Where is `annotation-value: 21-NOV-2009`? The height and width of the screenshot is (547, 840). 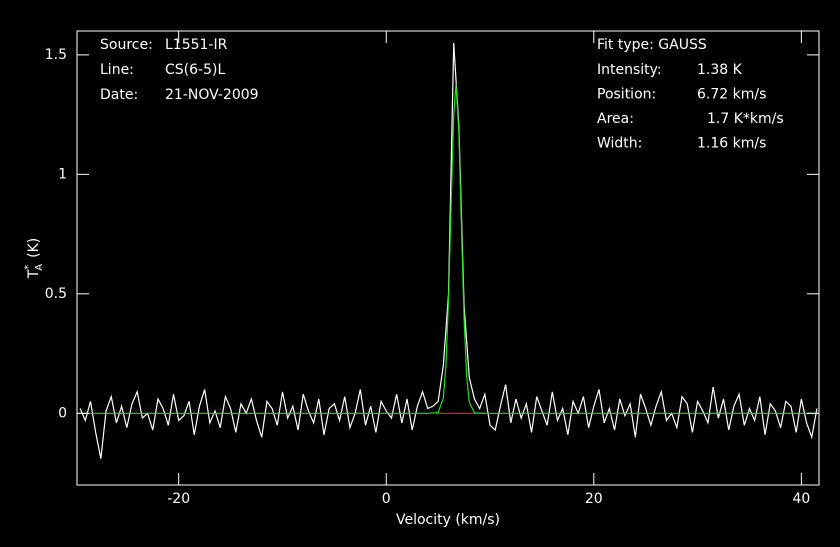
annotation-value: 21-NOV-2009 is located at coordinates (212, 95).